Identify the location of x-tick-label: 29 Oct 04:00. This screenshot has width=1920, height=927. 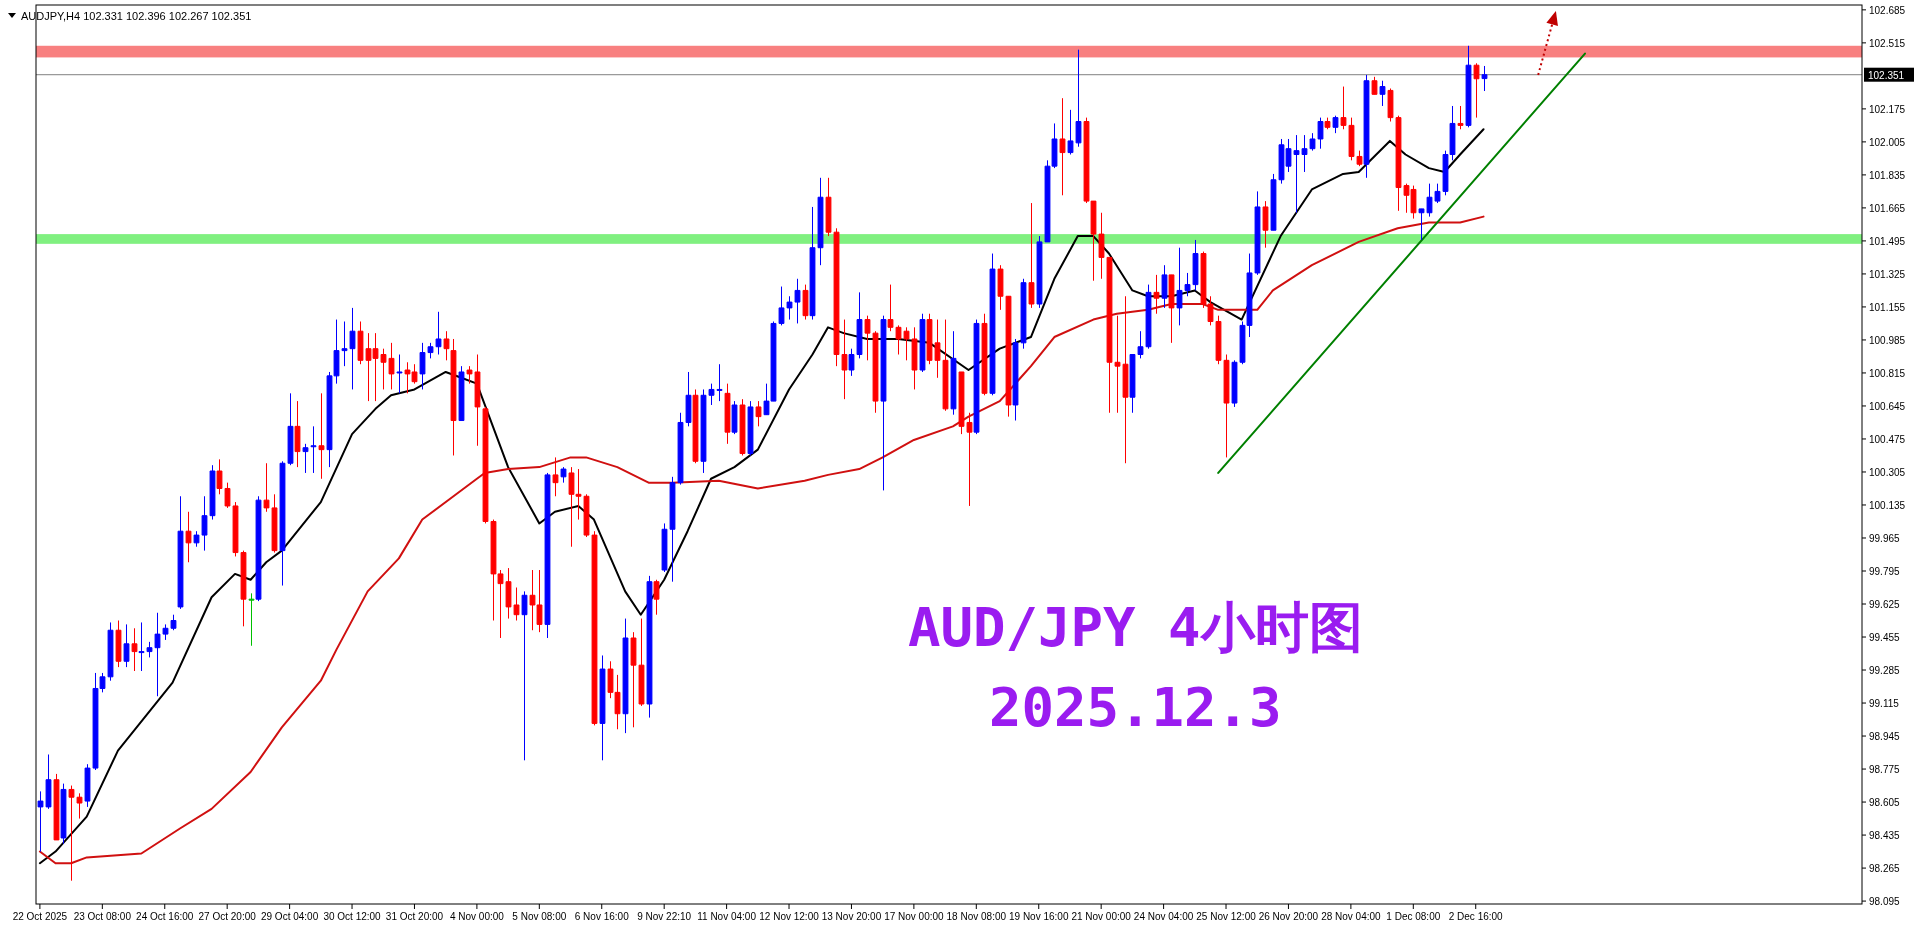
(289, 916).